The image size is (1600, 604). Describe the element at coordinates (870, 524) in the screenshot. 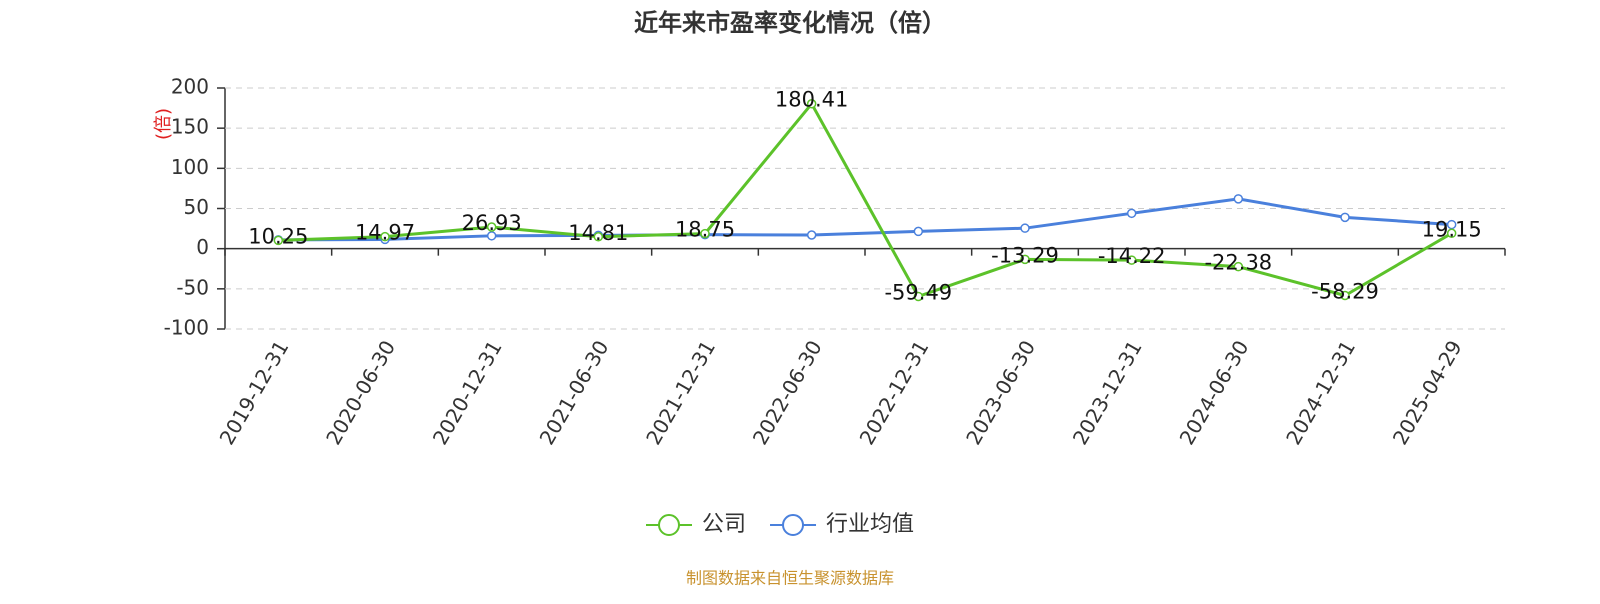

I see `legend-label: 行业均值` at that location.